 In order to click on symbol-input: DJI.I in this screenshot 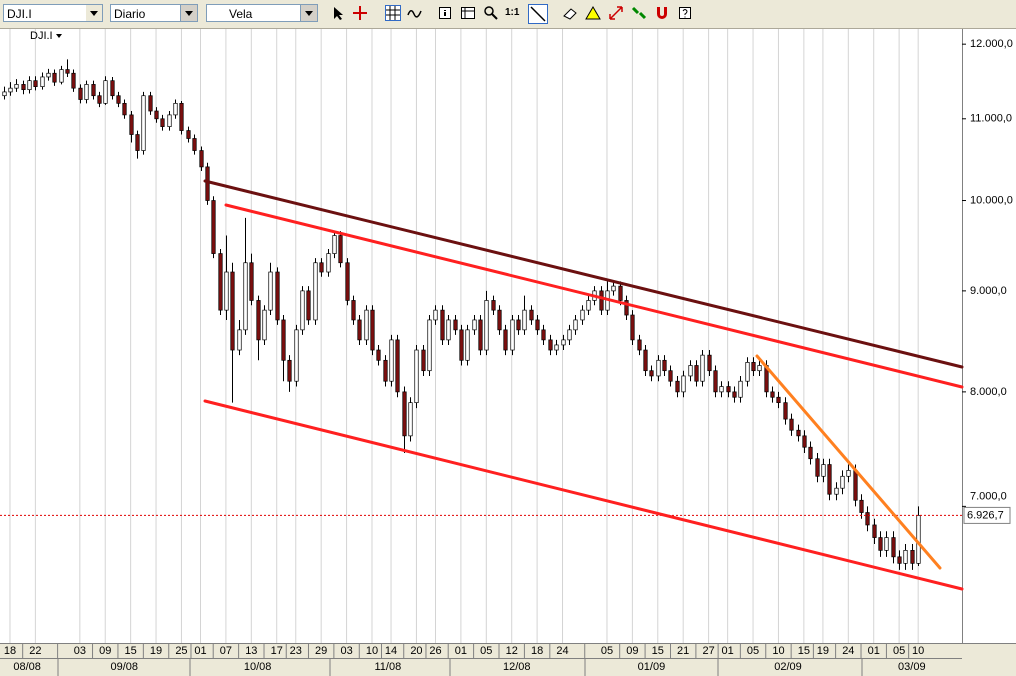, I will do `click(53, 13)`.